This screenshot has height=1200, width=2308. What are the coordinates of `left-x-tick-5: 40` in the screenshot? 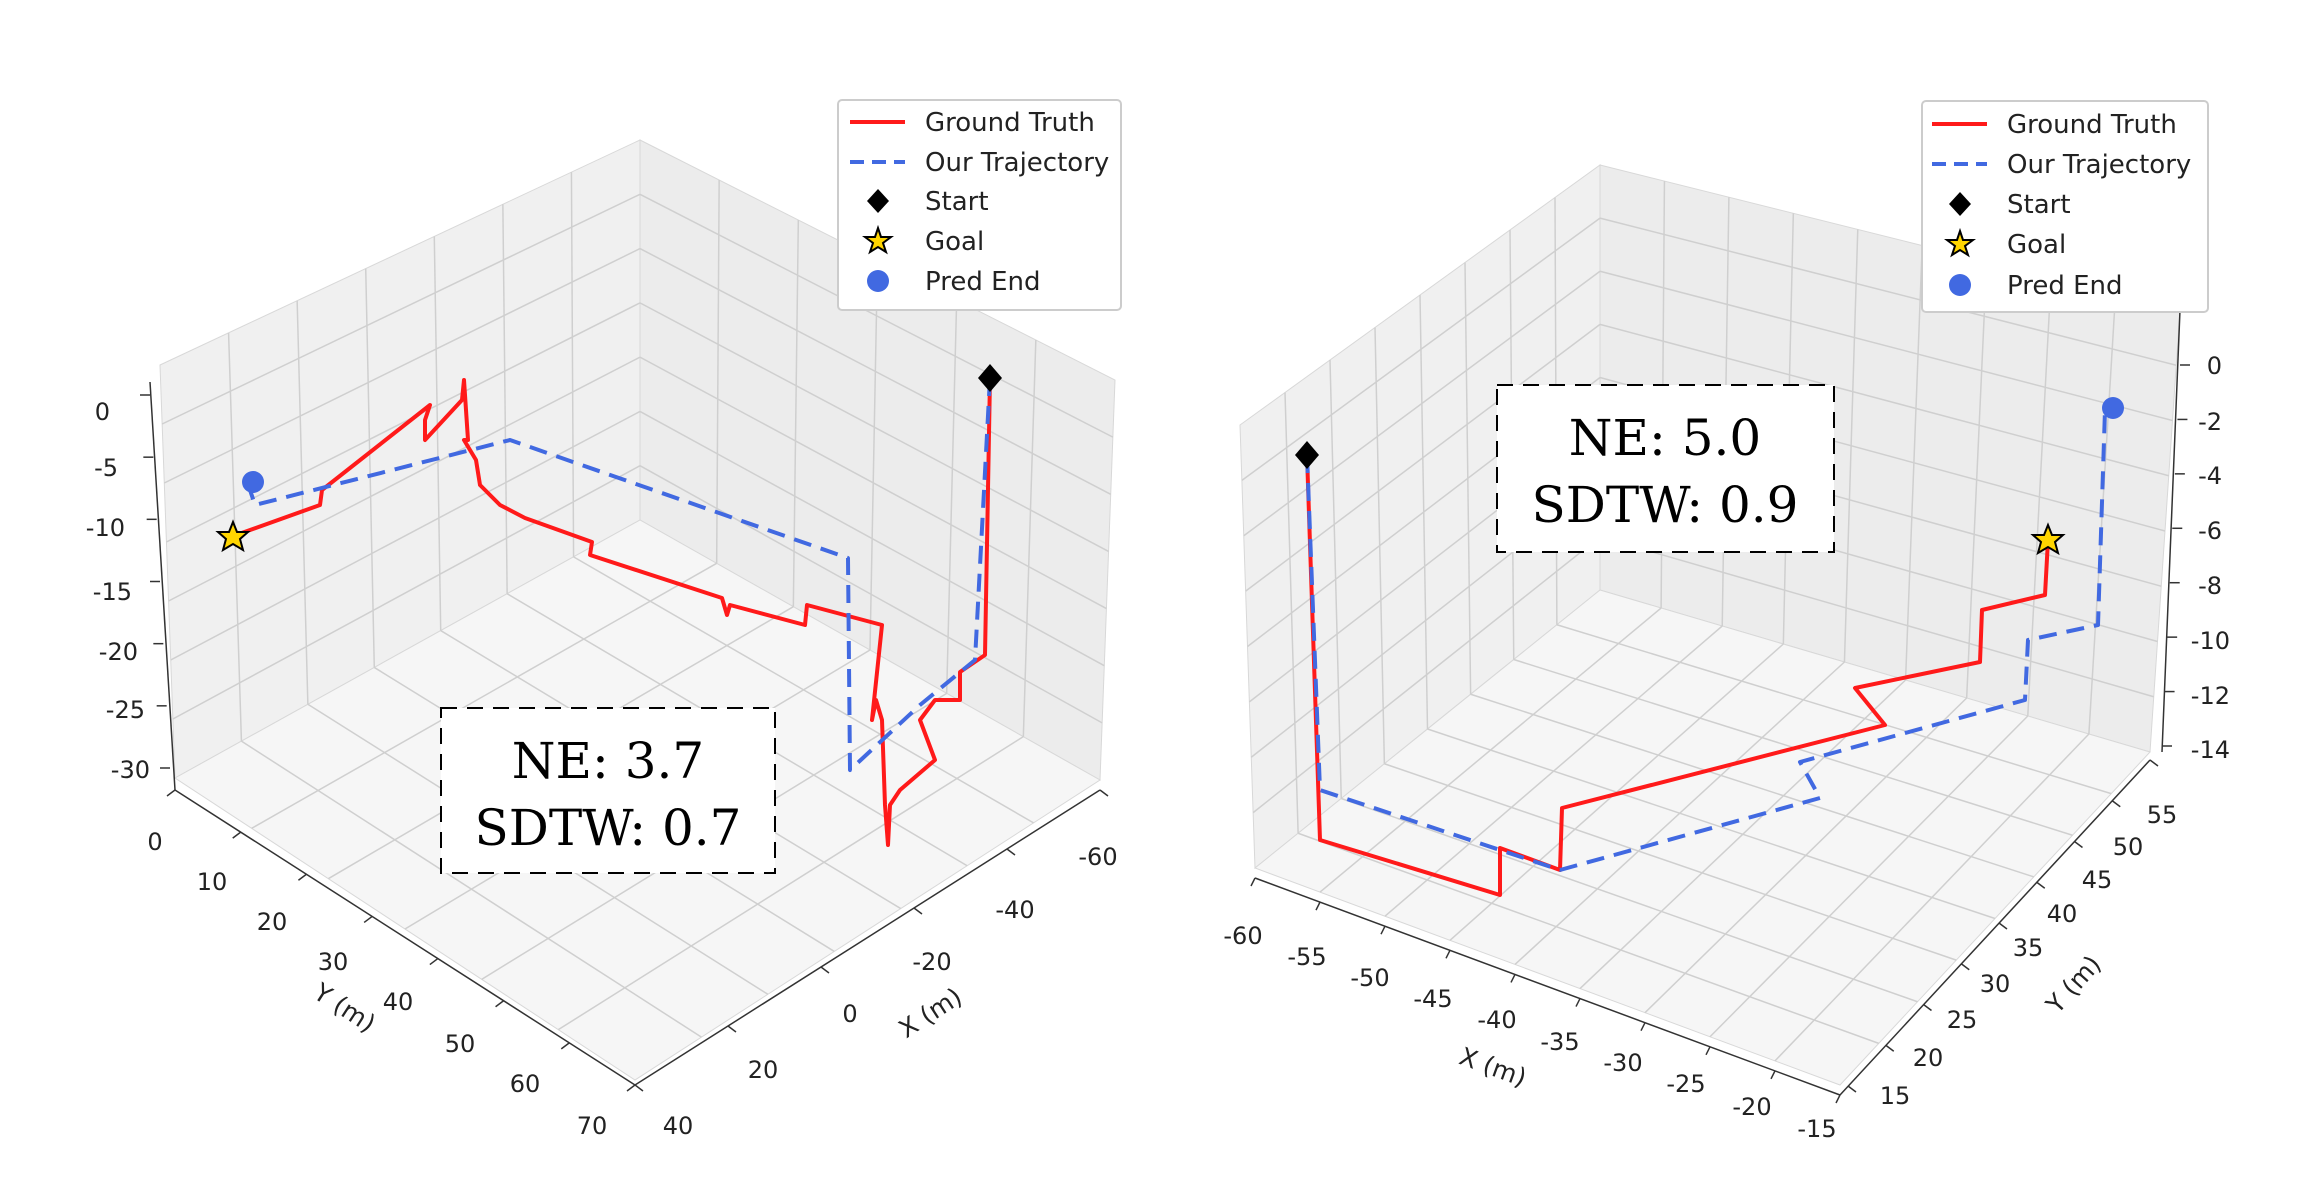 It's located at (678, 1126).